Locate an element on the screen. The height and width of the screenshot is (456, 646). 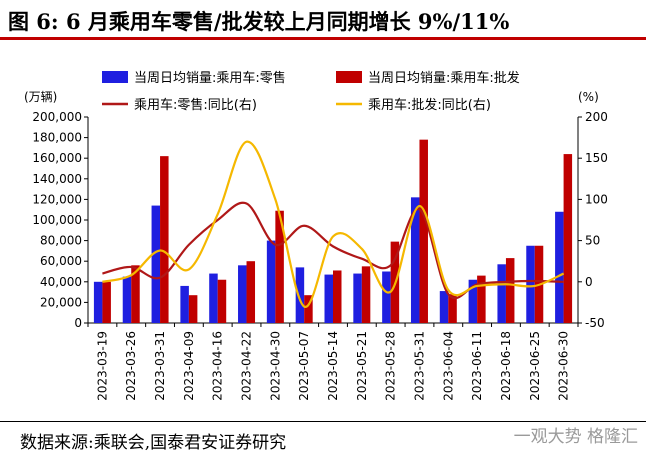
x-tick-label: 2023-04-22 is located at coordinates (247, 366).